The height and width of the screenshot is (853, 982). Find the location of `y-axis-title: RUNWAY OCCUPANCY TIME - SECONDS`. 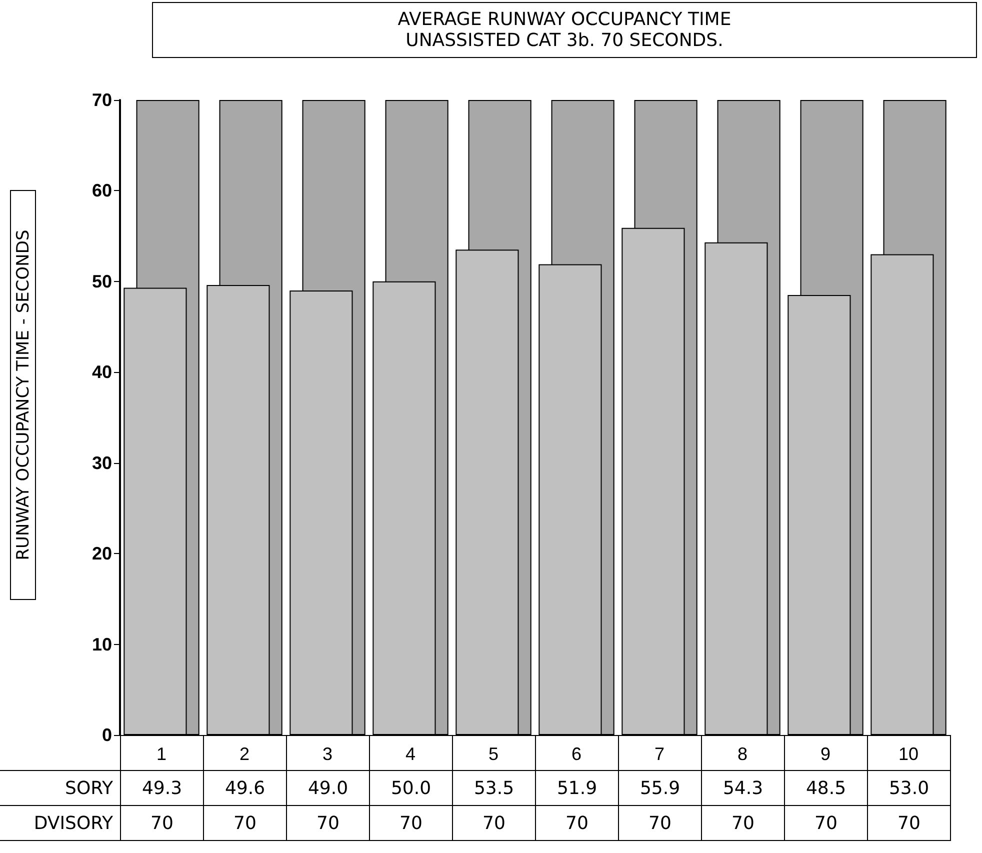

y-axis-title: RUNWAY OCCUPANCY TIME - SECONDS is located at coordinates (23, 395).